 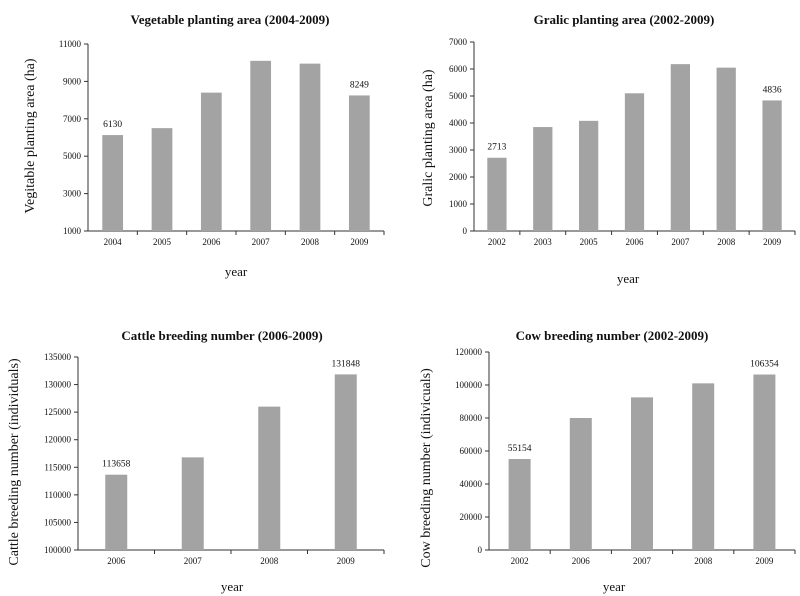 I want to click on y-tick-label: 11000, so click(x=70, y=44).